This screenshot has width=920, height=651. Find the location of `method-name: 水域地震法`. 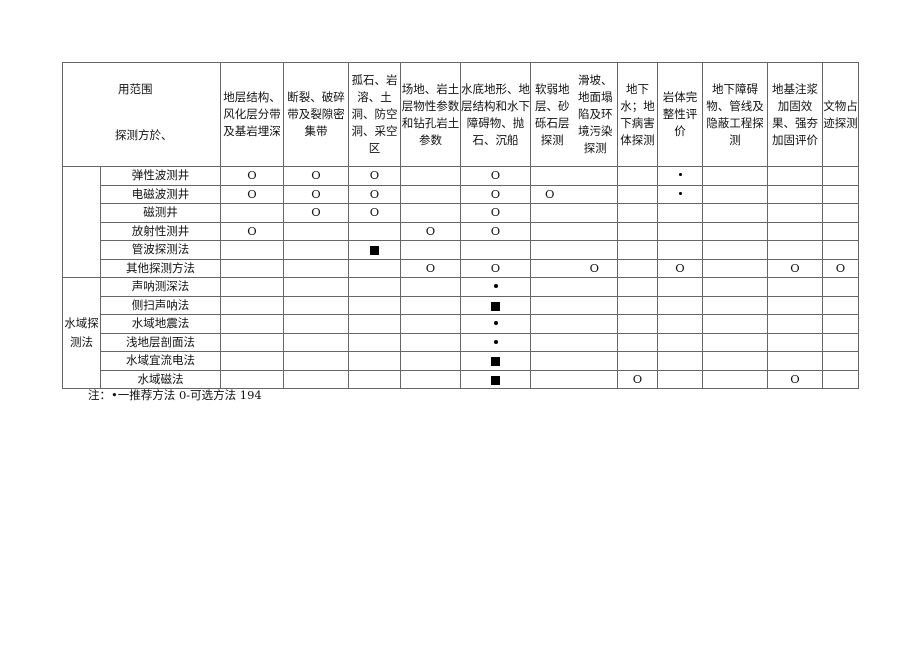

method-name: 水域地震法 is located at coordinates (160, 324).